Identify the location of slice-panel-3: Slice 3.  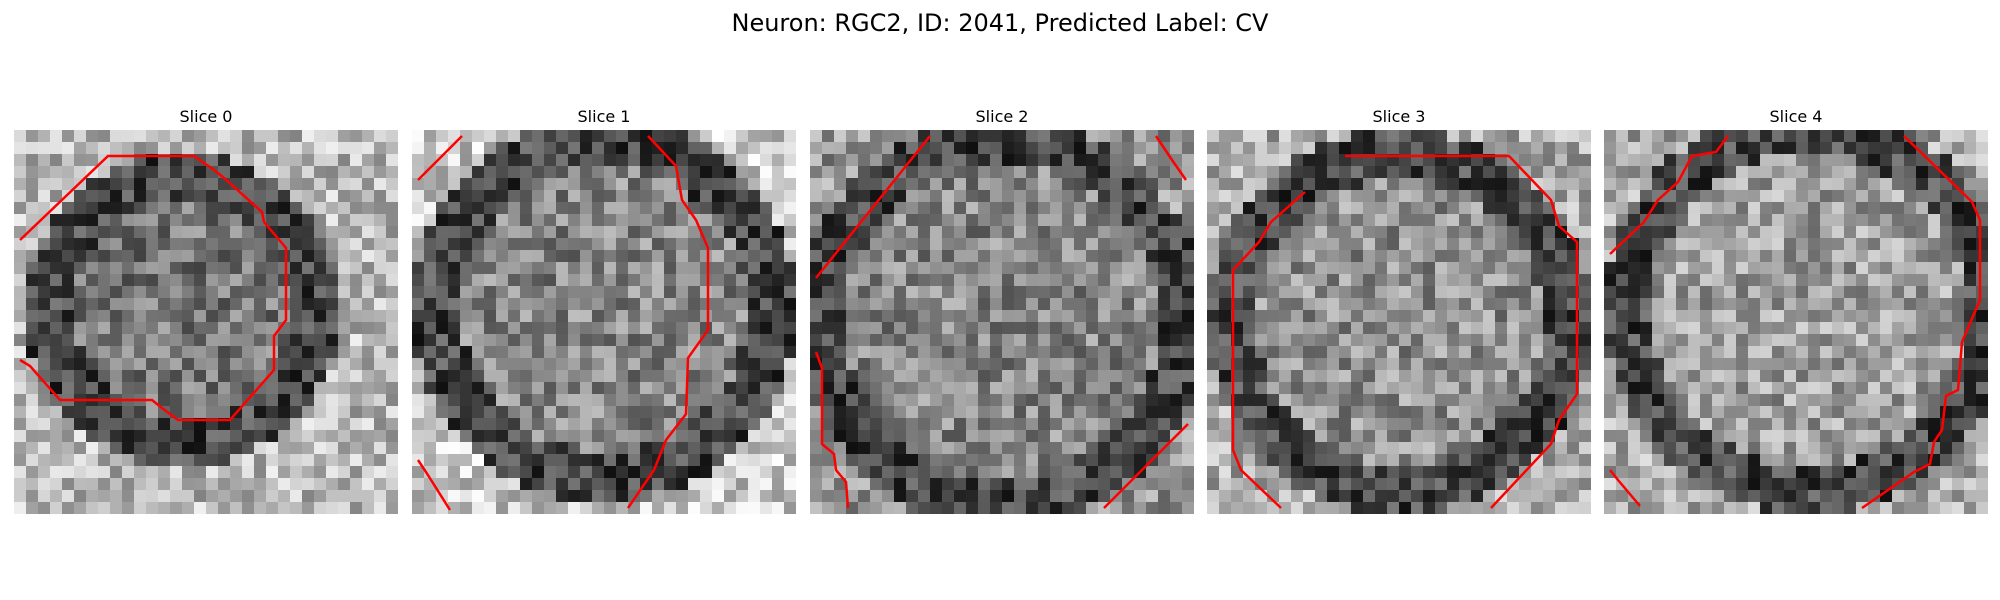
(1399, 310).